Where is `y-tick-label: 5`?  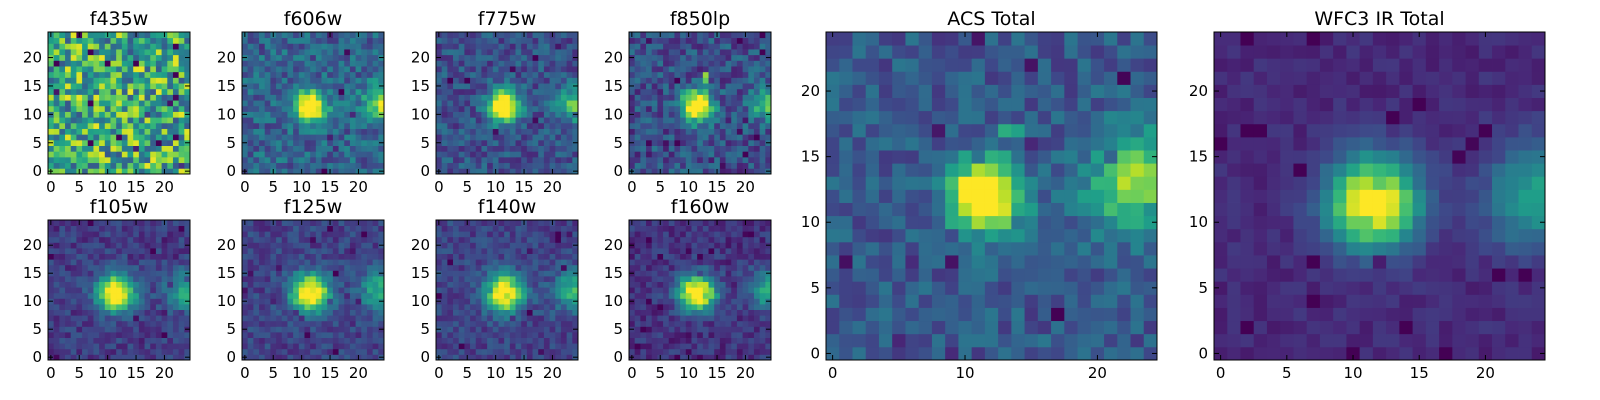 y-tick-label: 5 is located at coordinates (618, 143).